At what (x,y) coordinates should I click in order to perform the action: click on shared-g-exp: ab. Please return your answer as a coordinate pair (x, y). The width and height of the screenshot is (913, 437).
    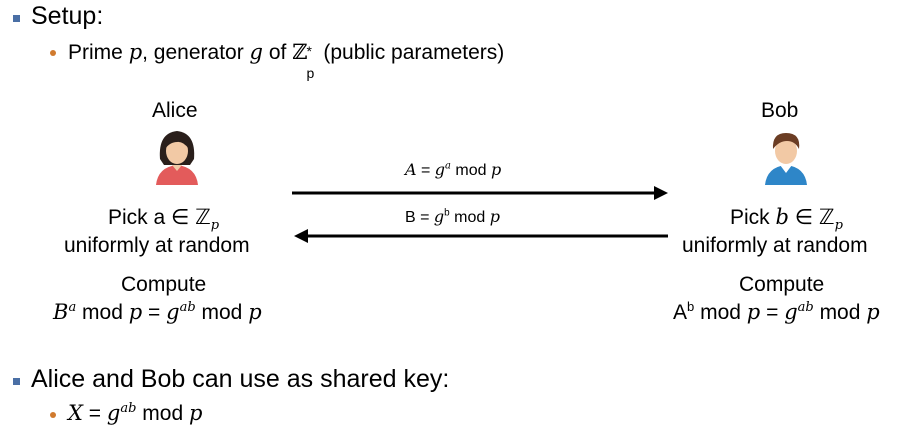
    Looking at the image, I should click on (128, 408).